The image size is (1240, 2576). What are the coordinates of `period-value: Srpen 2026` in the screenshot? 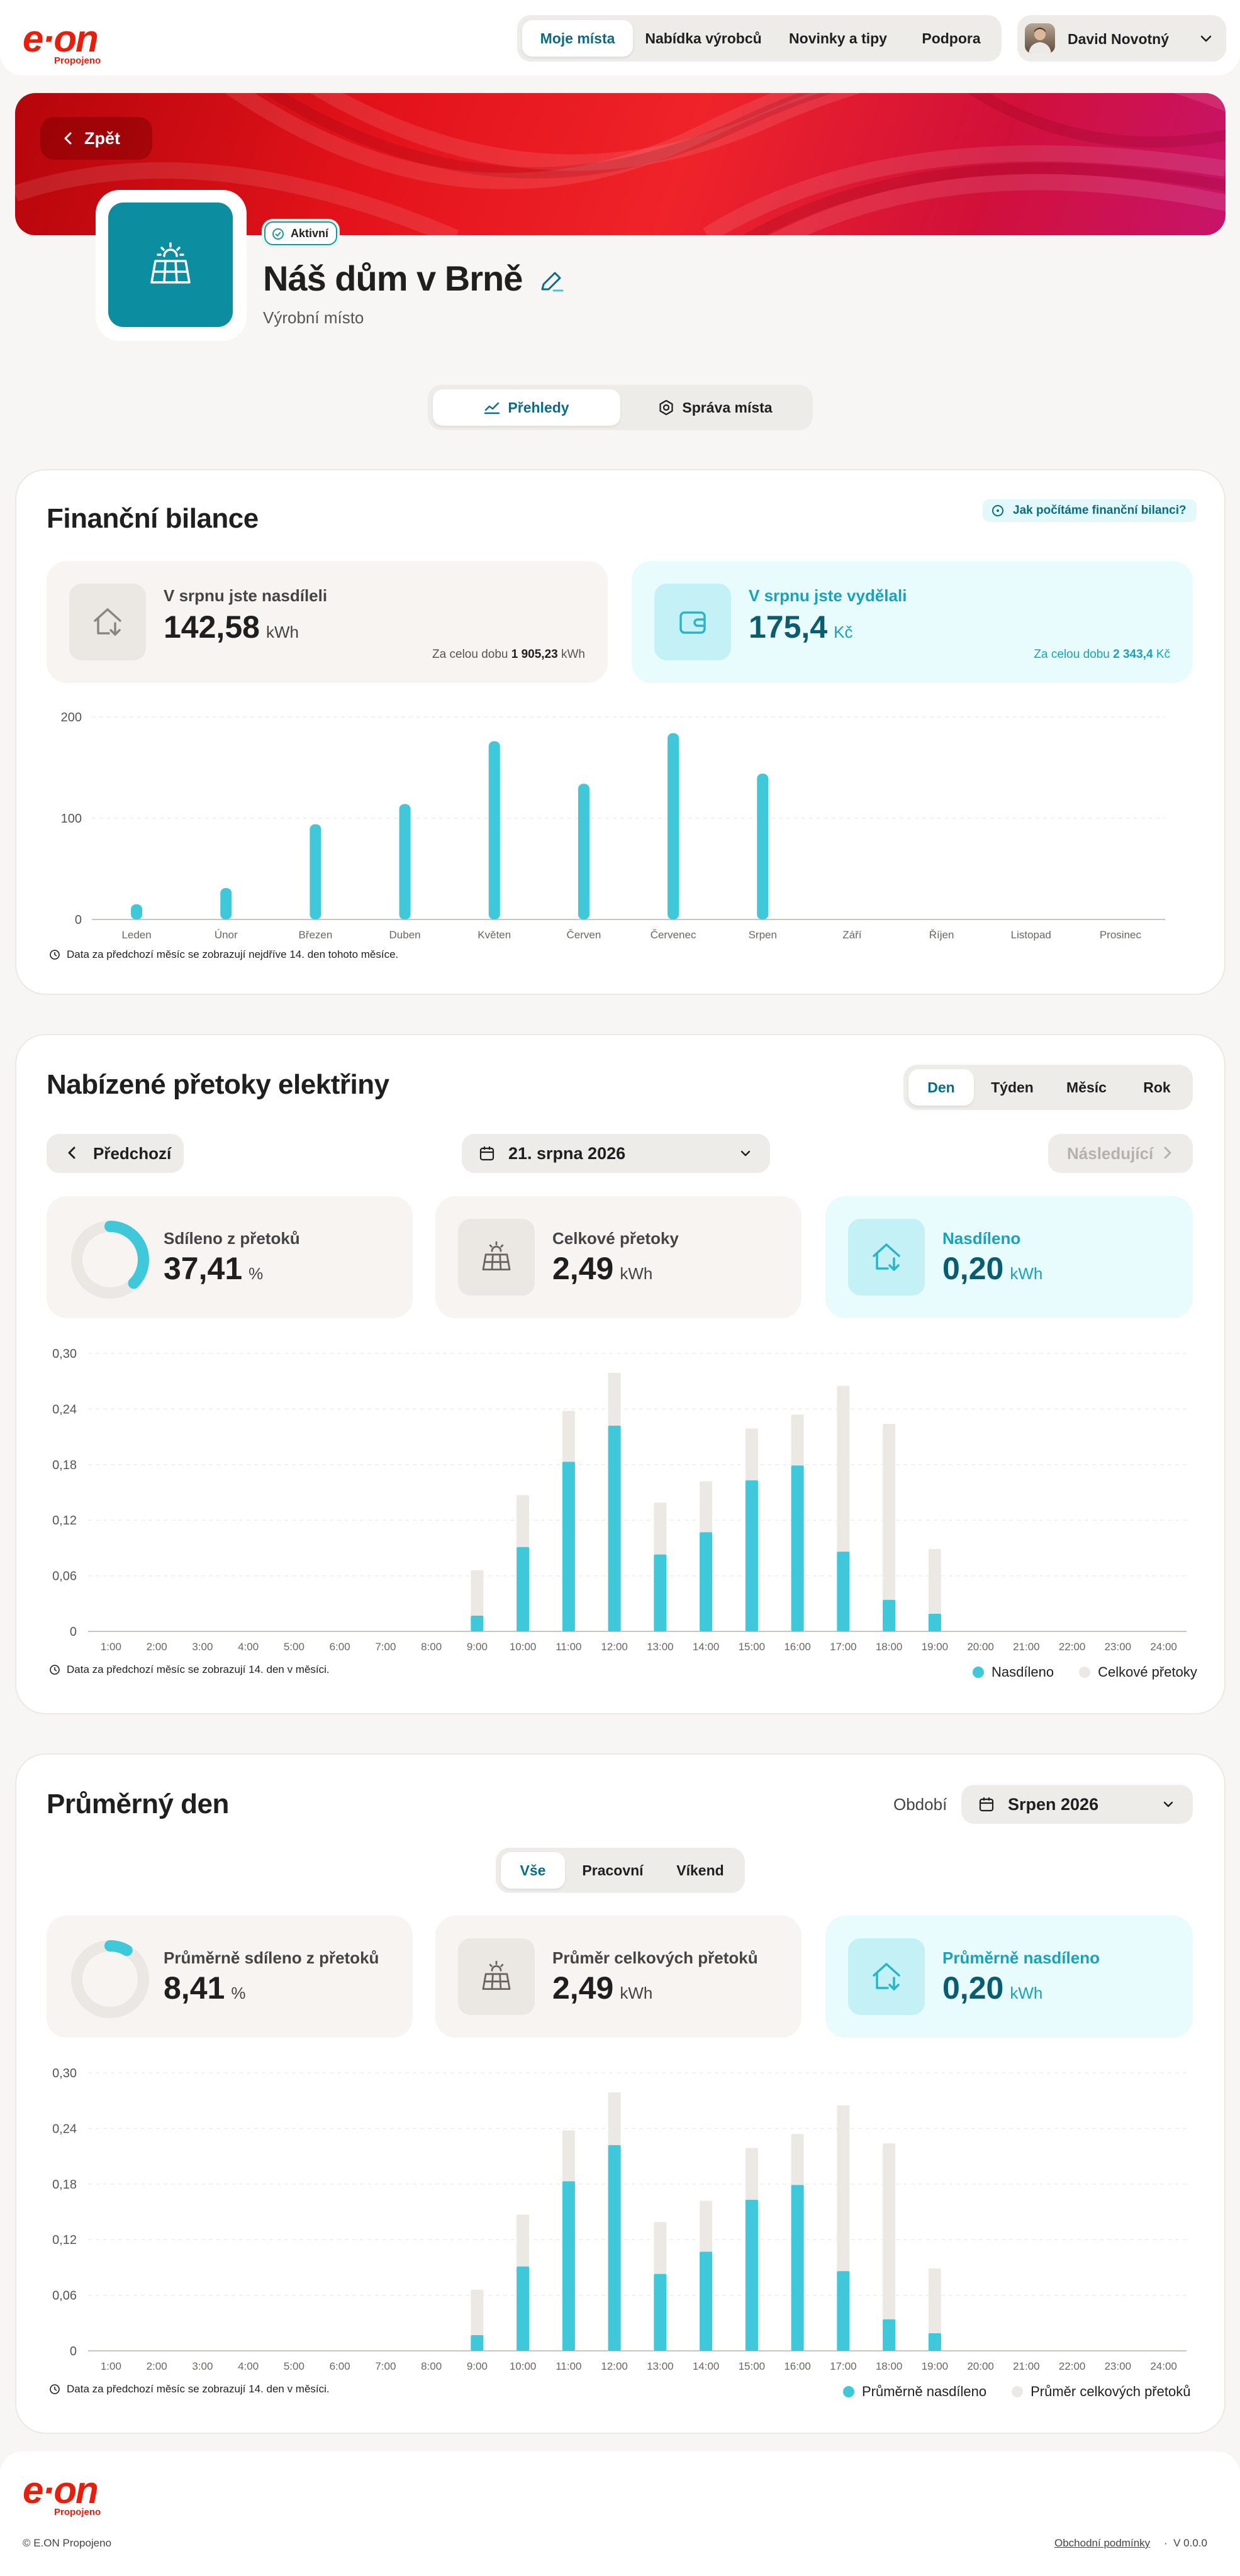 It's located at (1053, 1804).